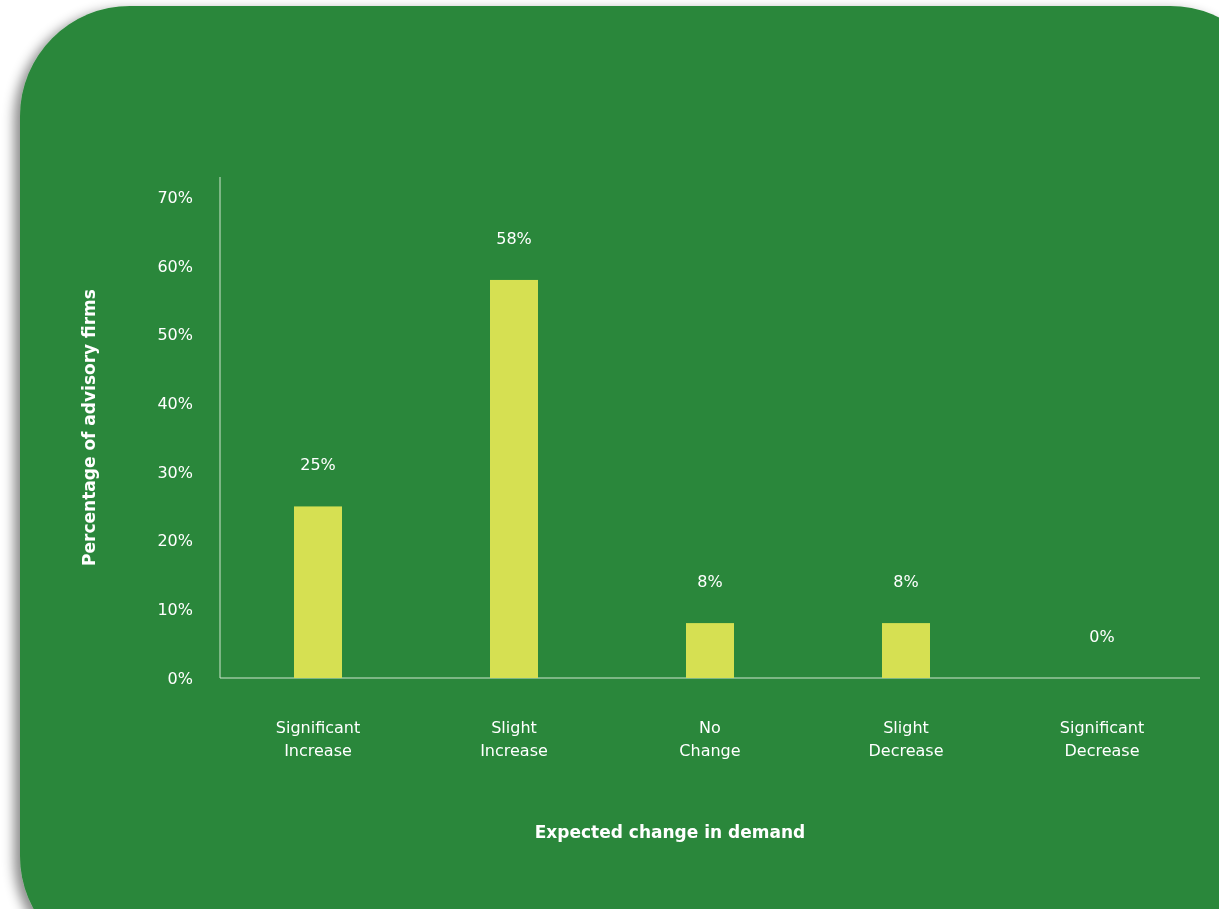 The width and height of the screenshot is (1219, 909). Describe the element at coordinates (670, 832) in the screenshot. I see `x-axis-title: Expected change in demand` at that location.